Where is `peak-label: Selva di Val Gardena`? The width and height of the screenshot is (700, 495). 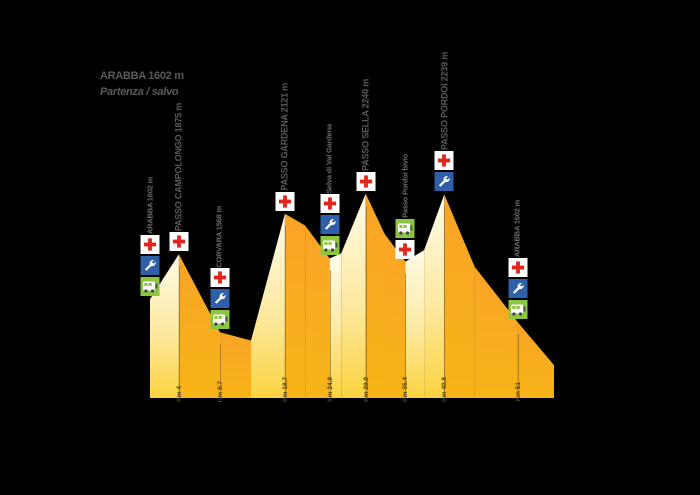 peak-label: Selva di Val Gardena is located at coordinates (329, 158).